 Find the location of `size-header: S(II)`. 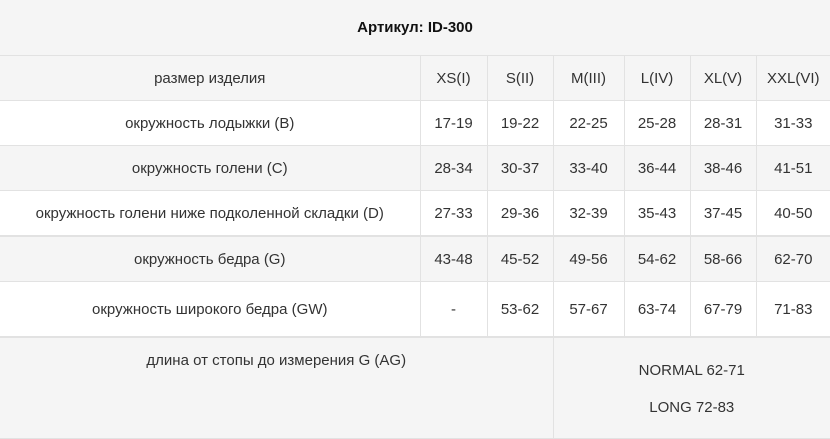

size-header: S(II) is located at coordinates (520, 78).